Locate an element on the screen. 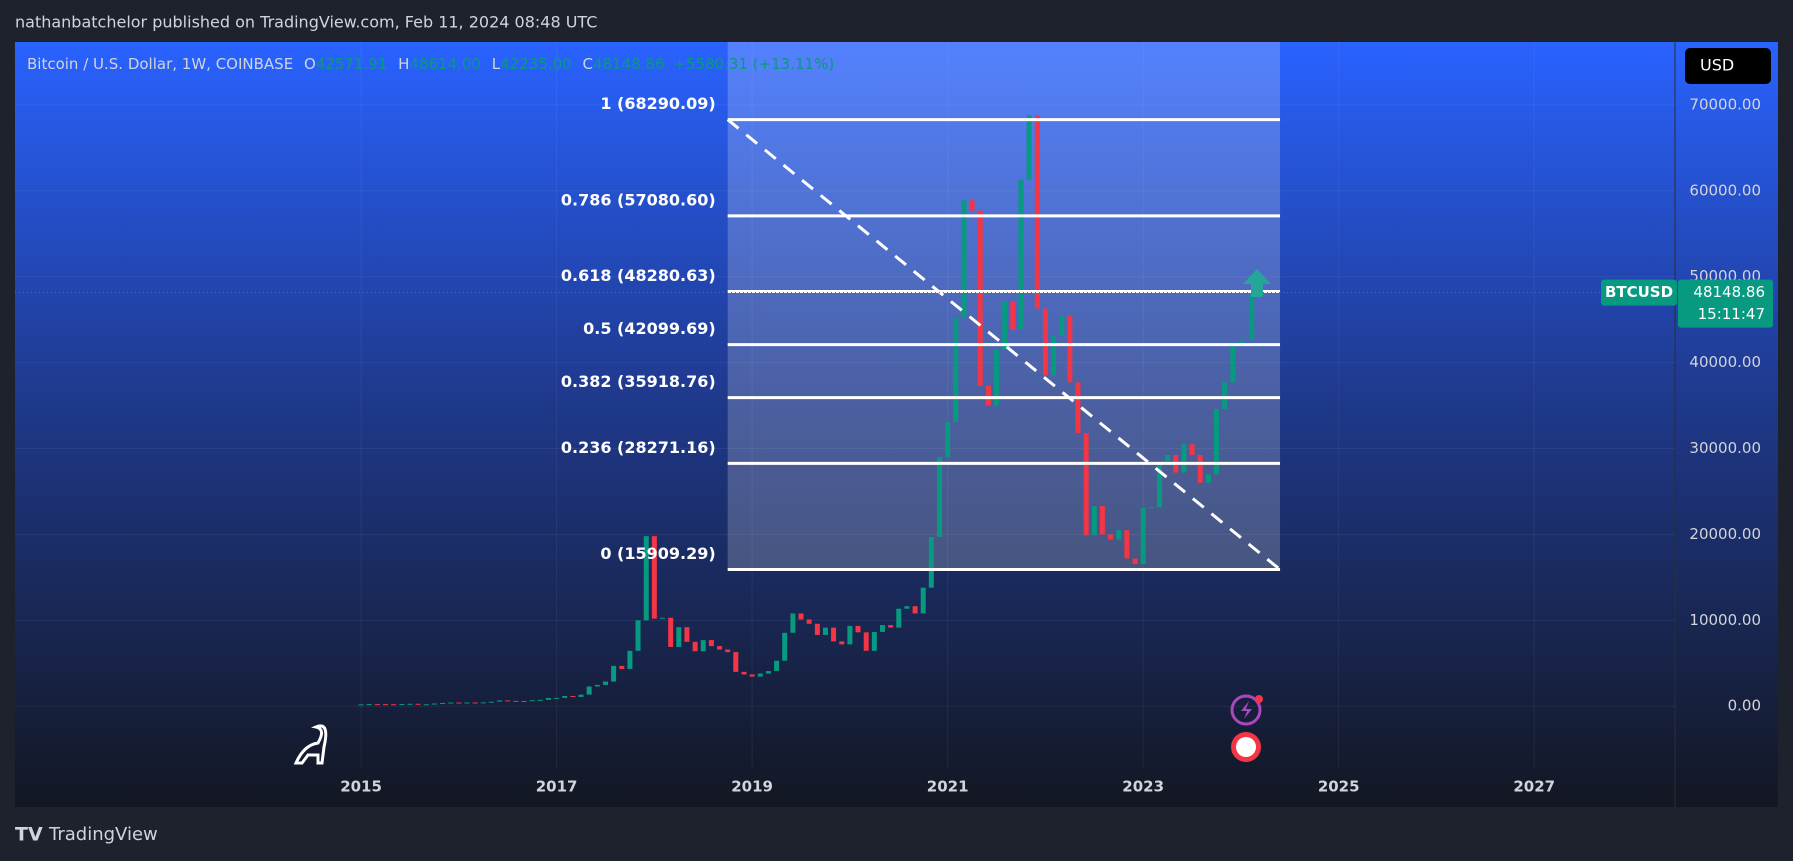 This screenshot has height=861, width=1793. h-value: 48614.00 is located at coordinates (445, 64).